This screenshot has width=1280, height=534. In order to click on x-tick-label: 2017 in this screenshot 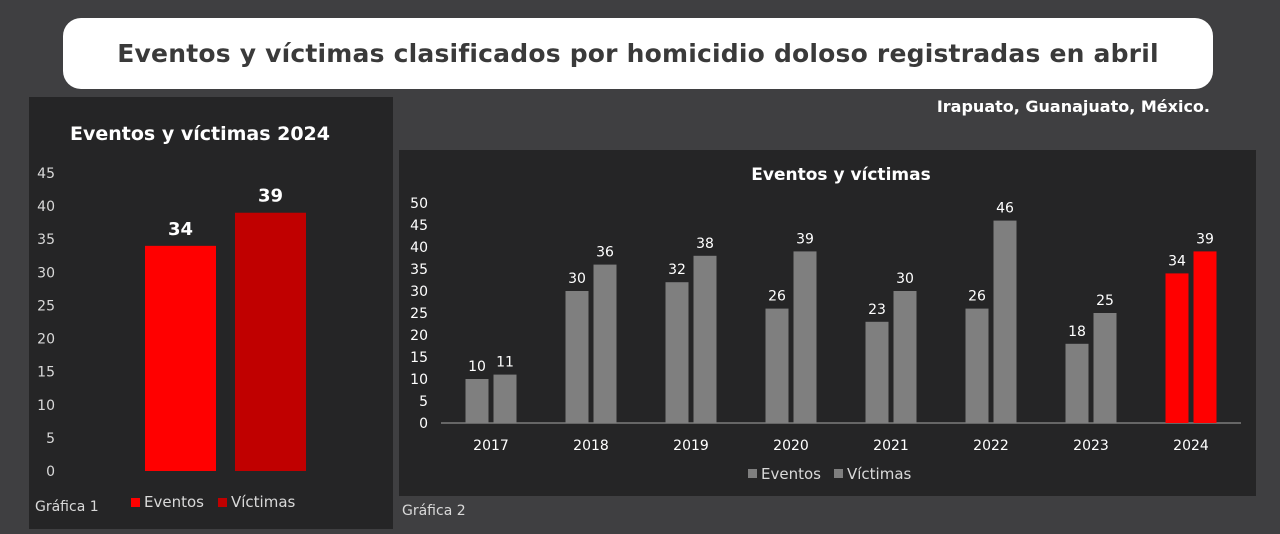, I will do `click(491, 446)`.